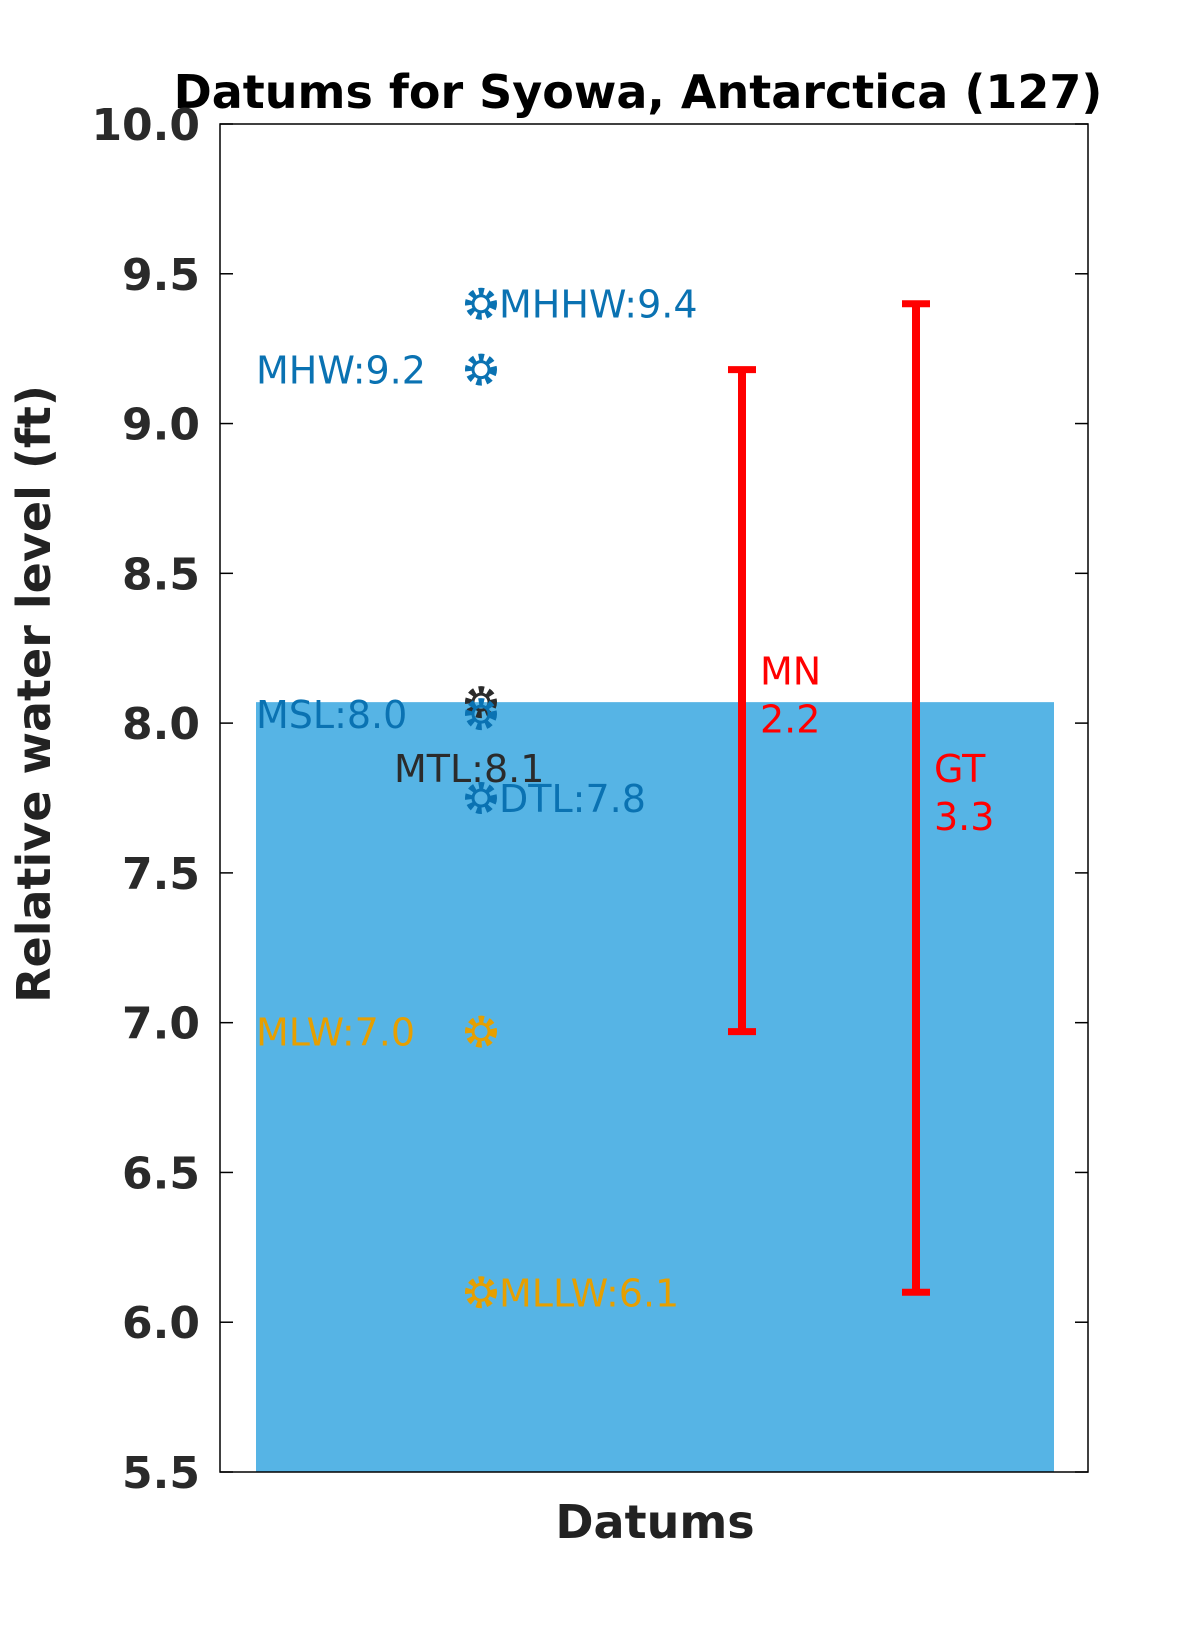 Image resolution: width=1200 pixels, height=1650 pixels. What do you see at coordinates (161, 1173) in the screenshot?
I see `y-tick-label-2: 6.5` at bounding box center [161, 1173].